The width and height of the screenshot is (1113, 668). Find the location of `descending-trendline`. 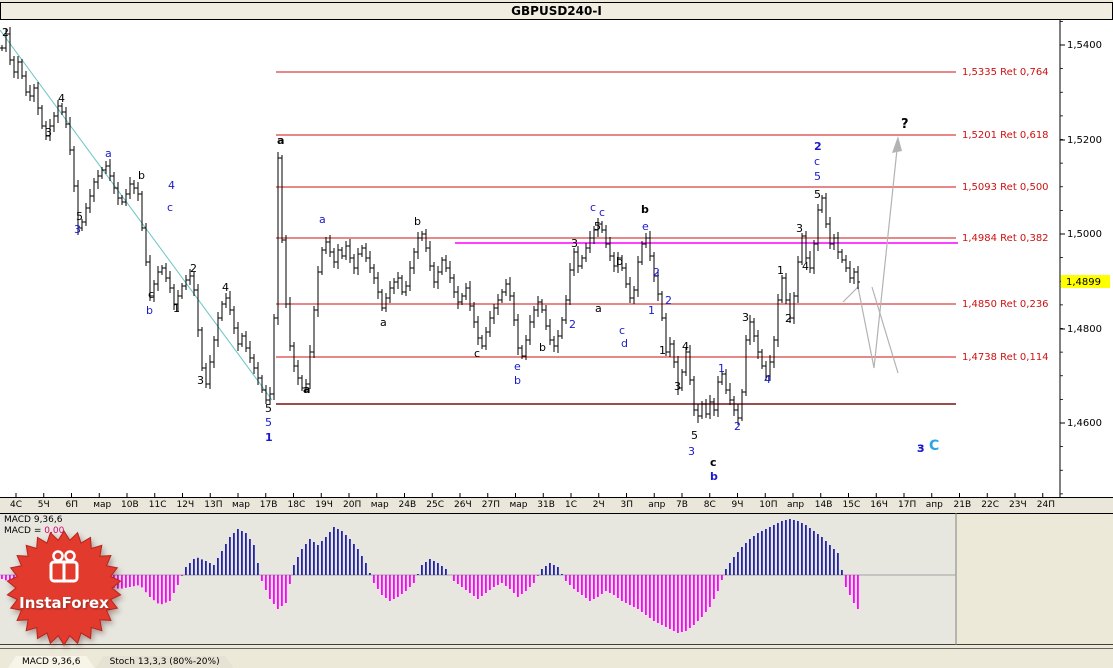

descending-trendline is located at coordinates (136, 215).